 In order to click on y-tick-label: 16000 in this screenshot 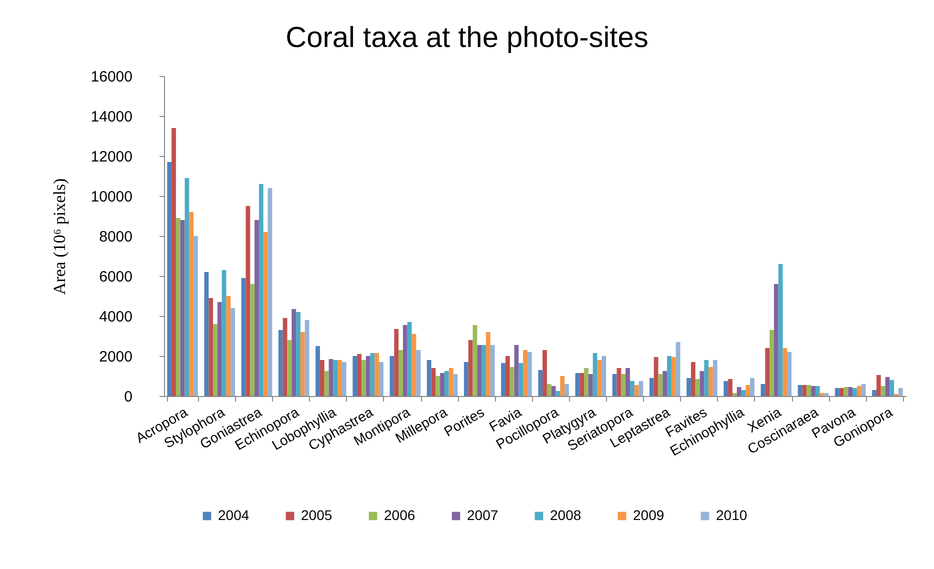, I will do `click(111, 77)`.